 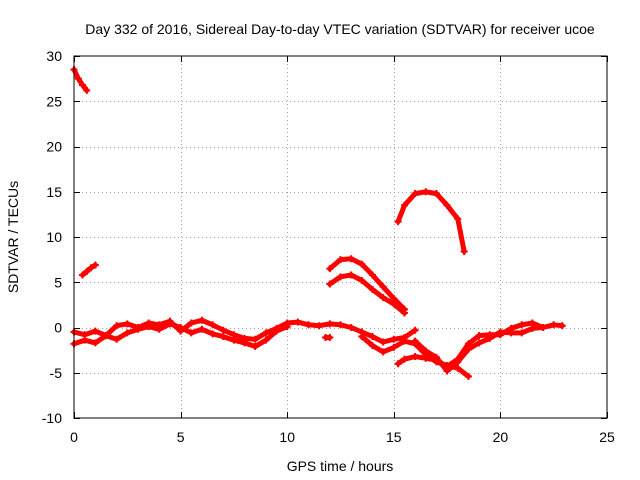 What do you see at coordinates (52, 418) in the screenshot?
I see `y-tick-label: -10` at bounding box center [52, 418].